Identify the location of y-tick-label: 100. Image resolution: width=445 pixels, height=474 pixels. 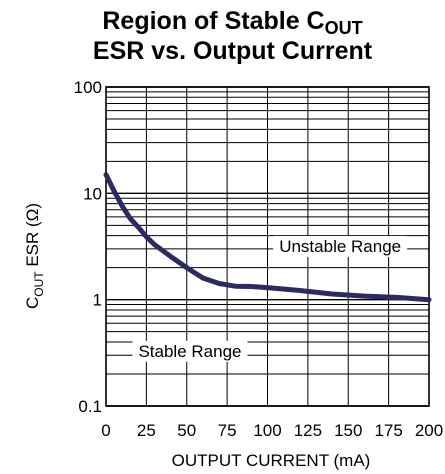
(88, 87).